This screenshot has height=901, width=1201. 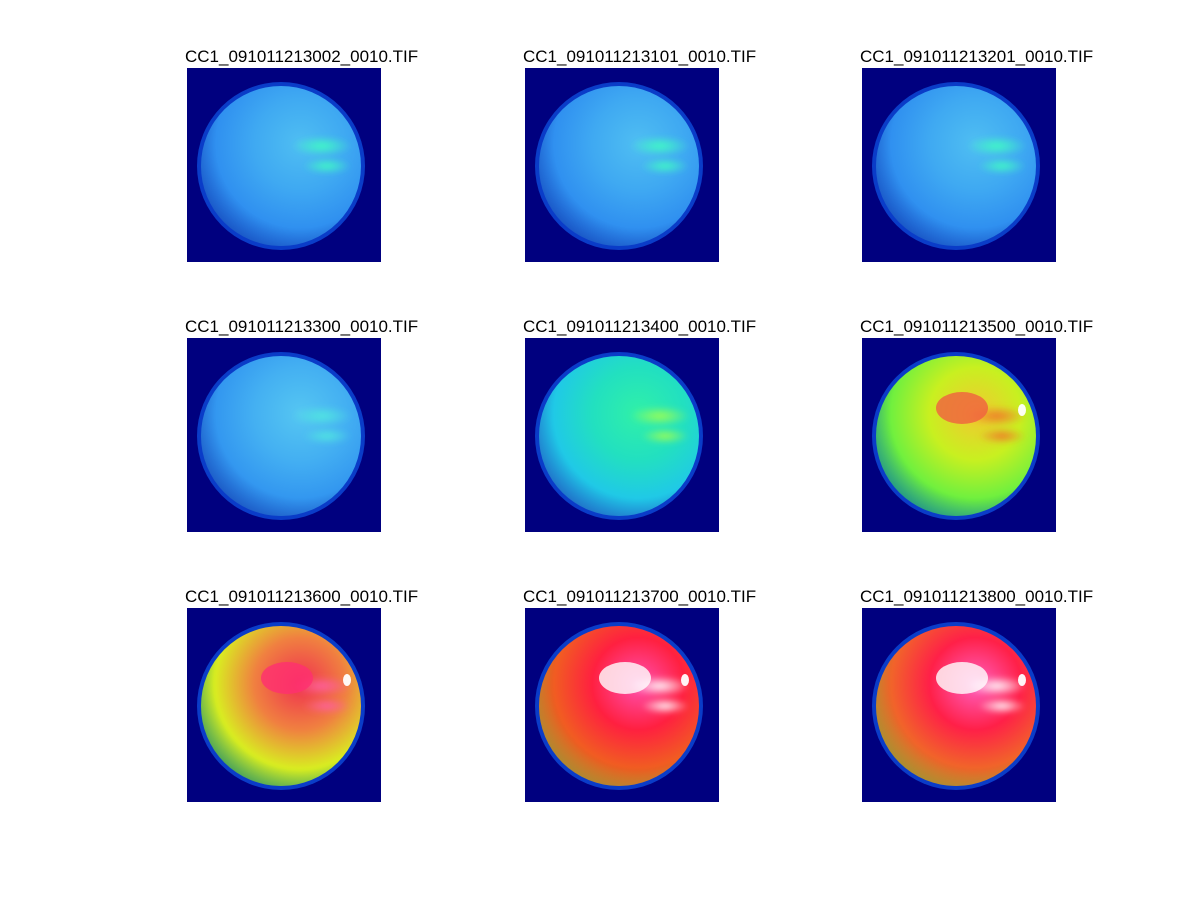 What do you see at coordinates (302, 326) in the screenshot?
I see `panel-title: CC1_091011213300_0010.TIF` at bounding box center [302, 326].